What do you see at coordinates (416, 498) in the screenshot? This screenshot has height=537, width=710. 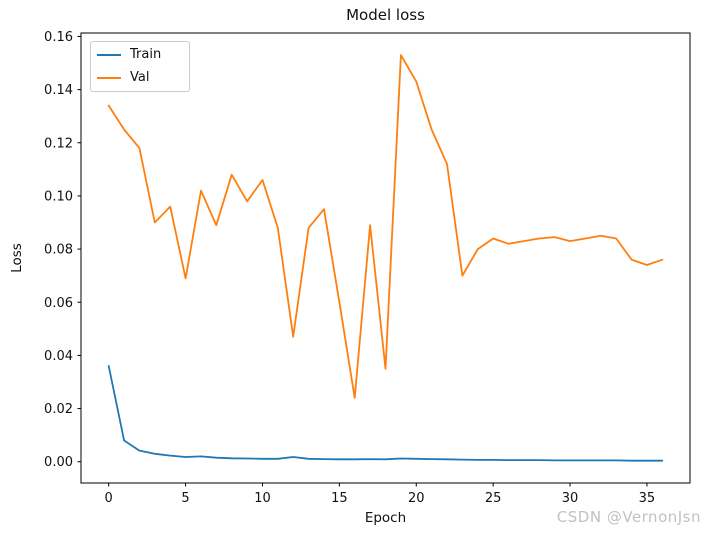 I see `x-tick-label: 20` at bounding box center [416, 498].